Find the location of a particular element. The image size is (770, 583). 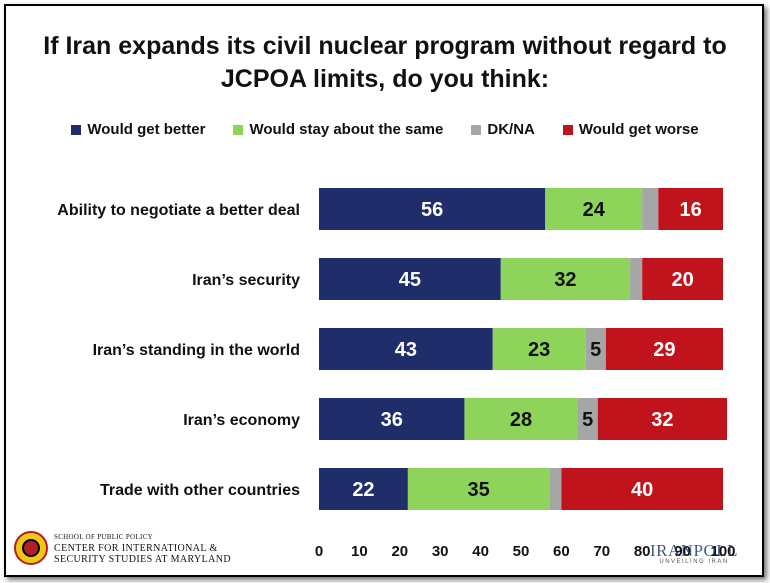

category-label: Iran’s security is located at coordinates (246, 280).